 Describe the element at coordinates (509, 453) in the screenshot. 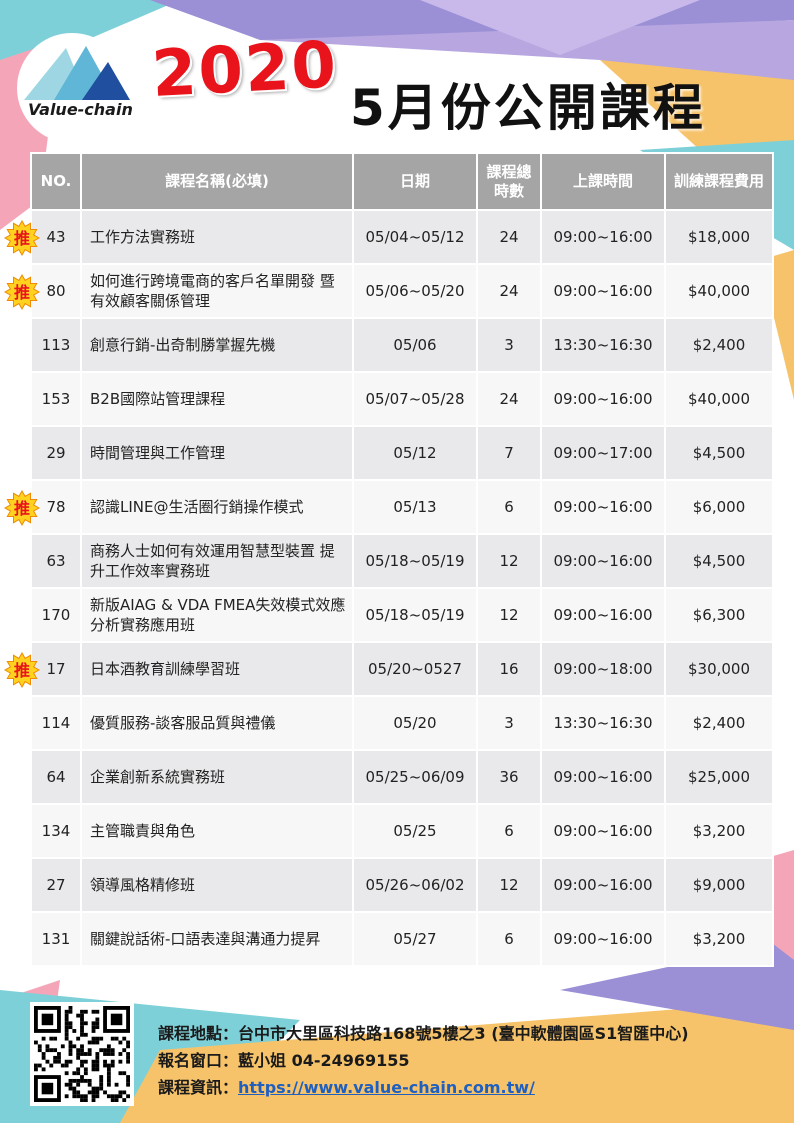

I see `cell-hours-text: 7` at that location.